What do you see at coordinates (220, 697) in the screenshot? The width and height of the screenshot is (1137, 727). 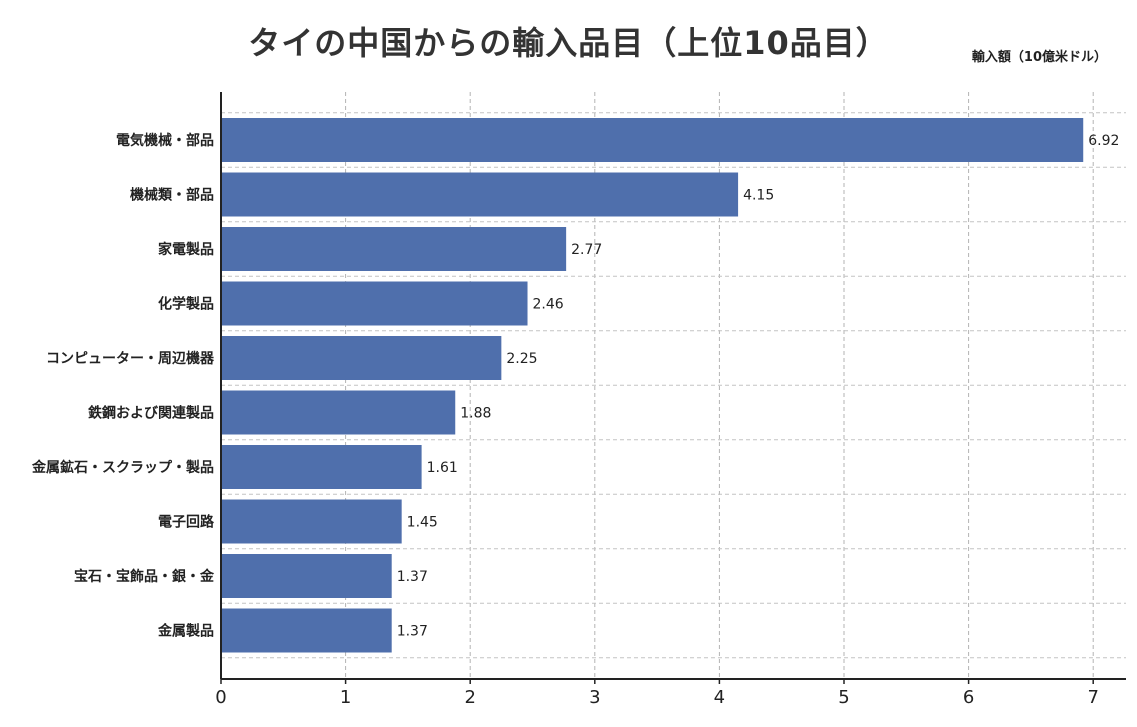 I see `x-tick-label: 0` at bounding box center [220, 697].